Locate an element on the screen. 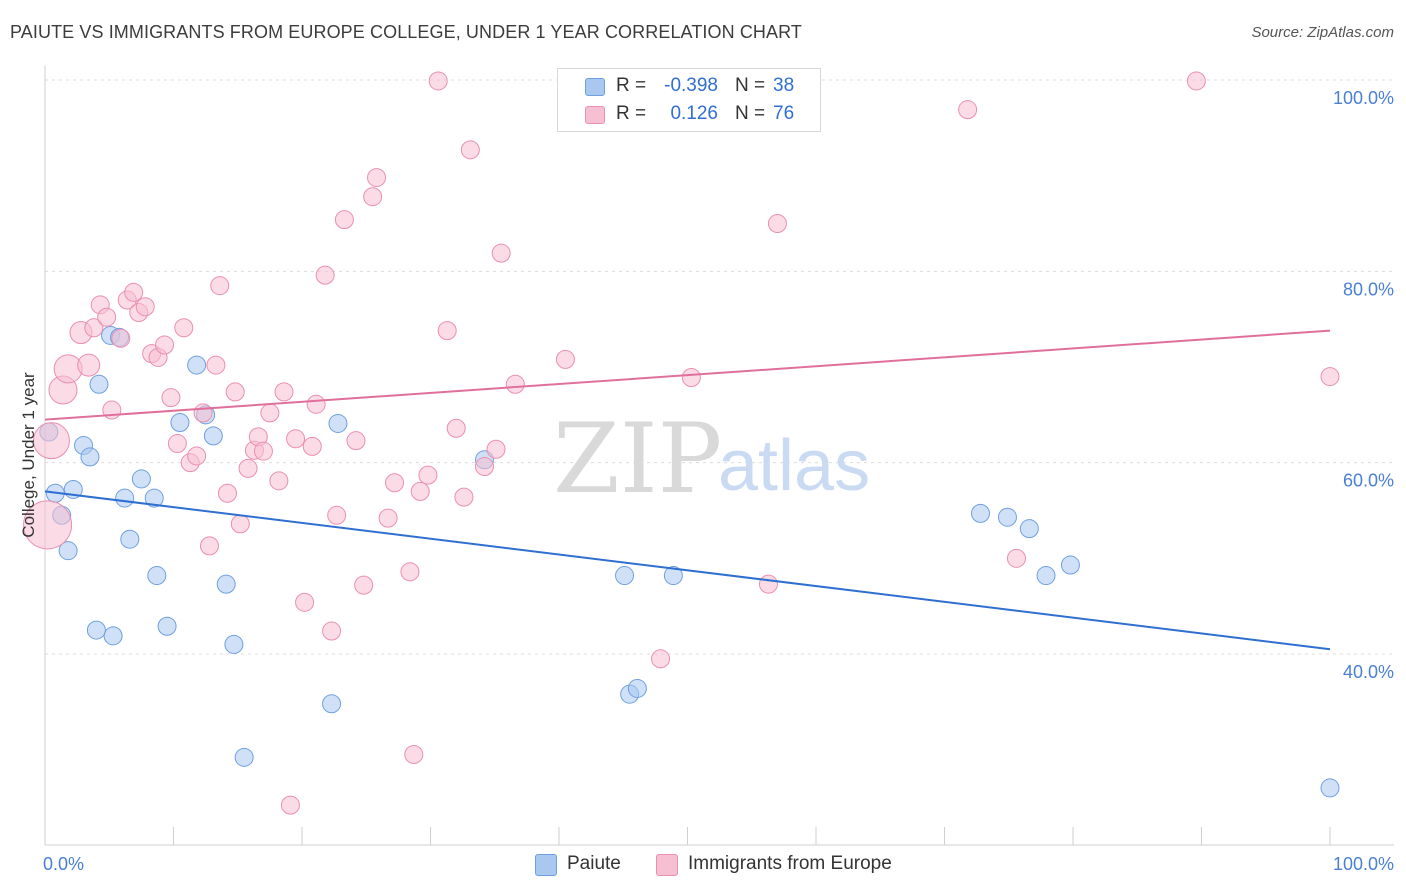 The image size is (1406, 892). y-axis-label: College, Under 1 year is located at coordinates (28, 455).